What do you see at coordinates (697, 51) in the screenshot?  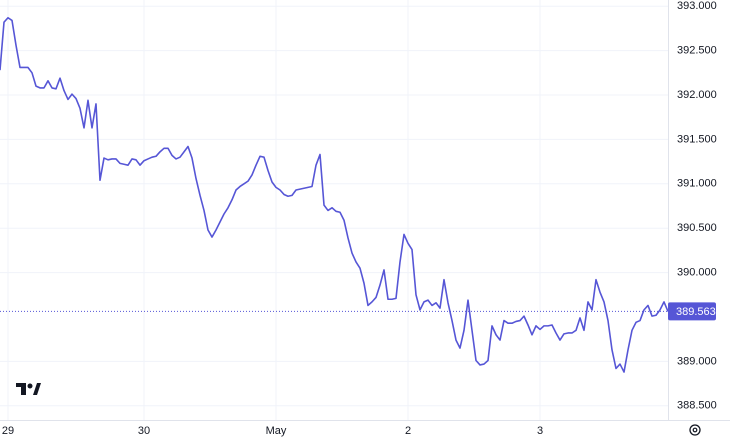 I see `y-tick-label: 392.500` at bounding box center [697, 51].